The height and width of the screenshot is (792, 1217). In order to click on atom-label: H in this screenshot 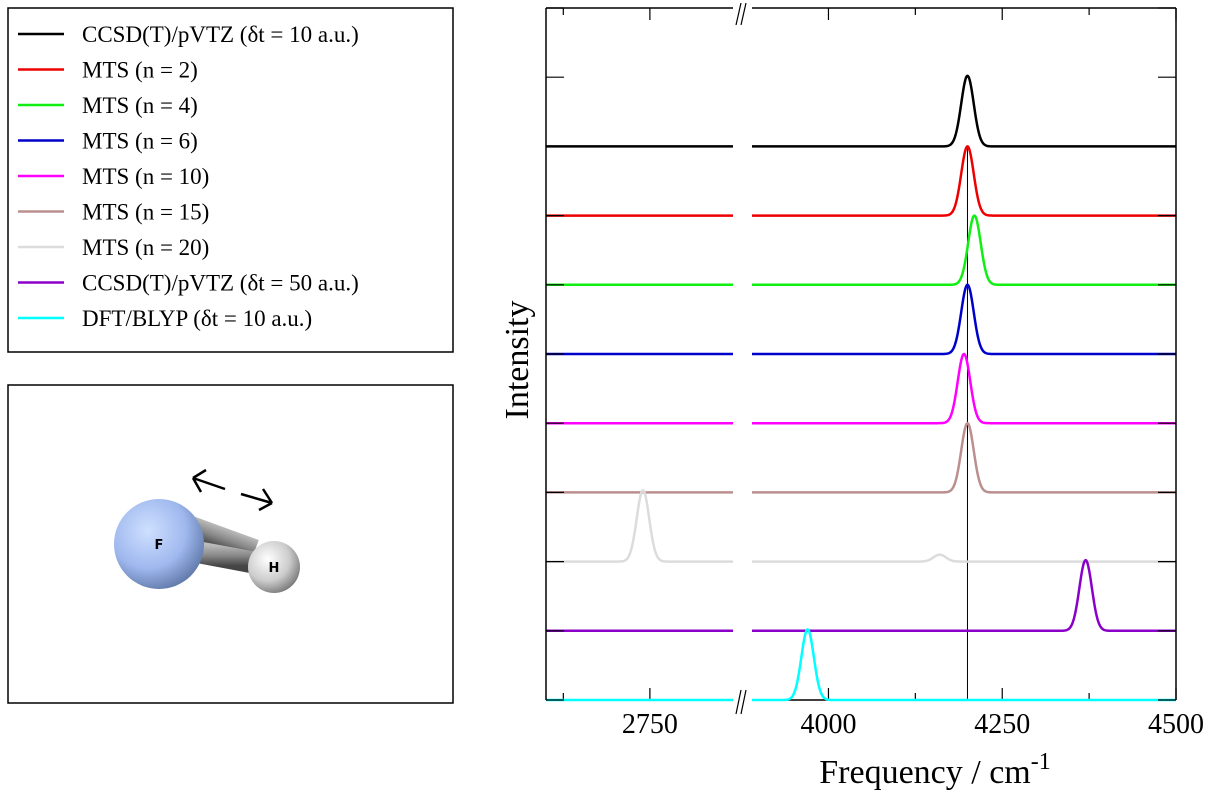, I will do `click(274, 568)`.